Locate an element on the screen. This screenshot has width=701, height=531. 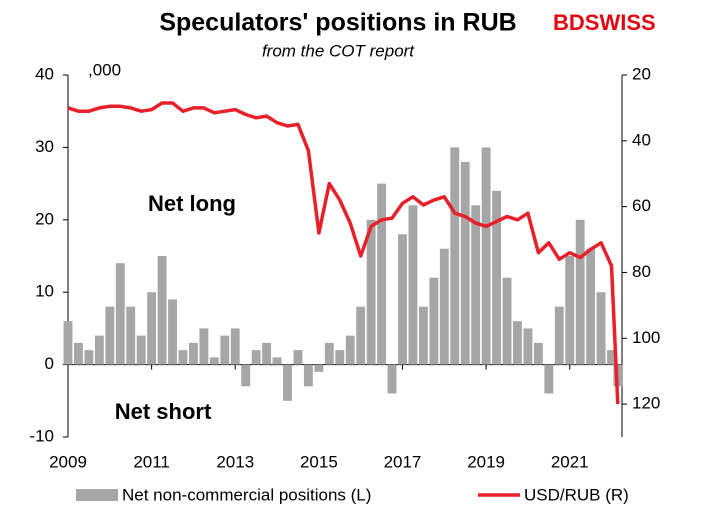
legend-label: Net non-commercial positions (L) is located at coordinates (246, 494).